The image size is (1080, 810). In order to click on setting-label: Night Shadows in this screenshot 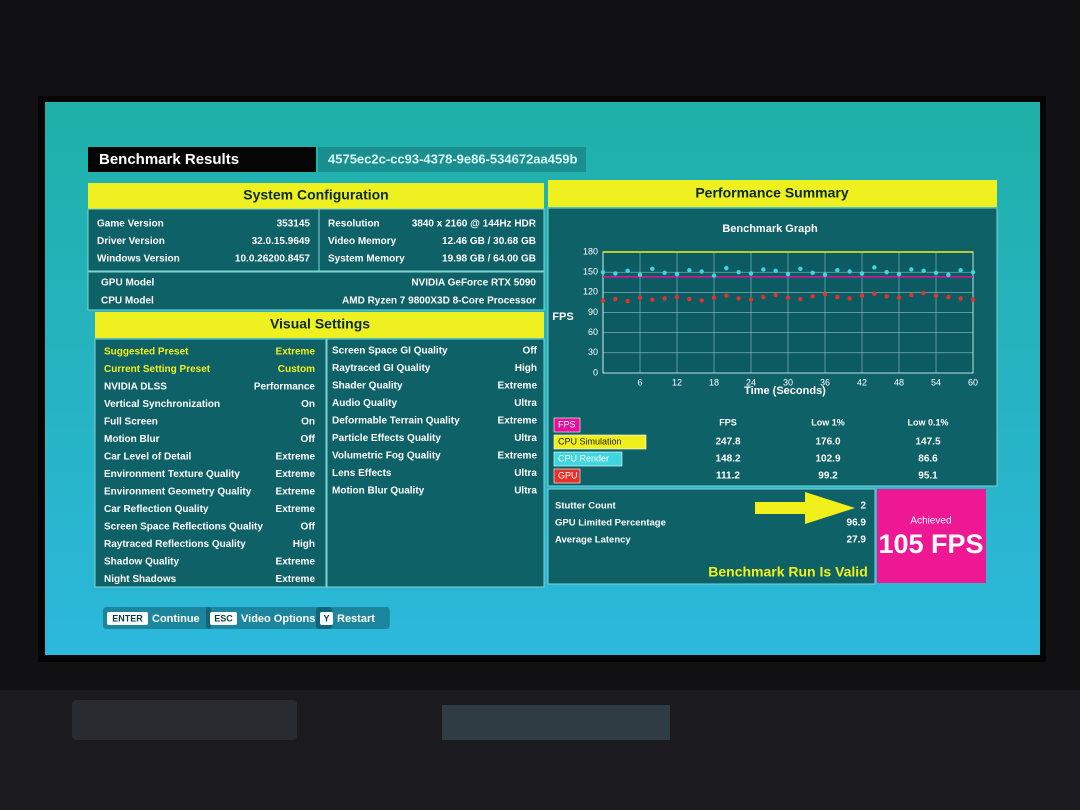, I will do `click(140, 579)`.